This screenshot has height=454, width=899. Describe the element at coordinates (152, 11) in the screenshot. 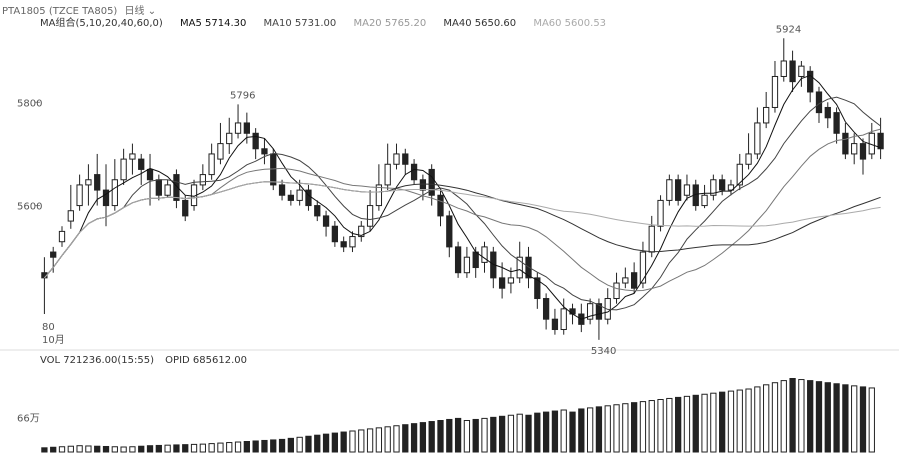

I see `chevron-down-icon: ⌄` at that location.